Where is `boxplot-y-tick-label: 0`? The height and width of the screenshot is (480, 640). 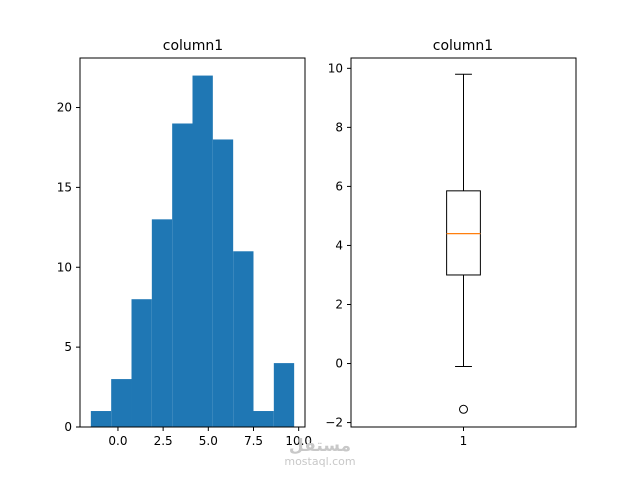 boxplot-y-tick-label: 0 is located at coordinates (339, 364).